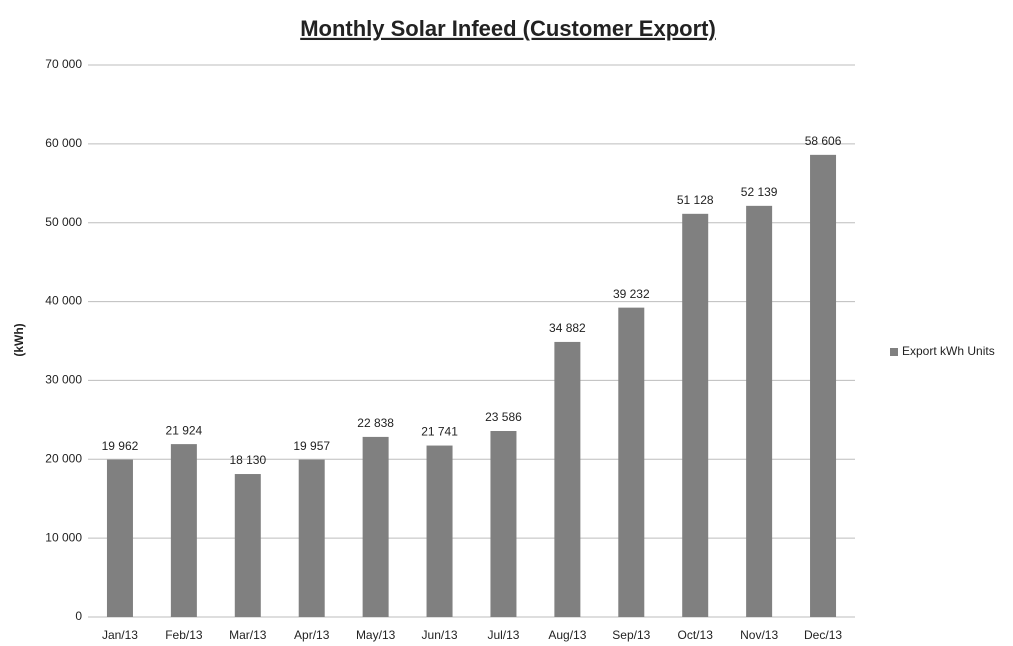 This screenshot has height=646, width=1013. Describe the element at coordinates (375, 423) in the screenshot. I see `data-label: 22 838` at that location.